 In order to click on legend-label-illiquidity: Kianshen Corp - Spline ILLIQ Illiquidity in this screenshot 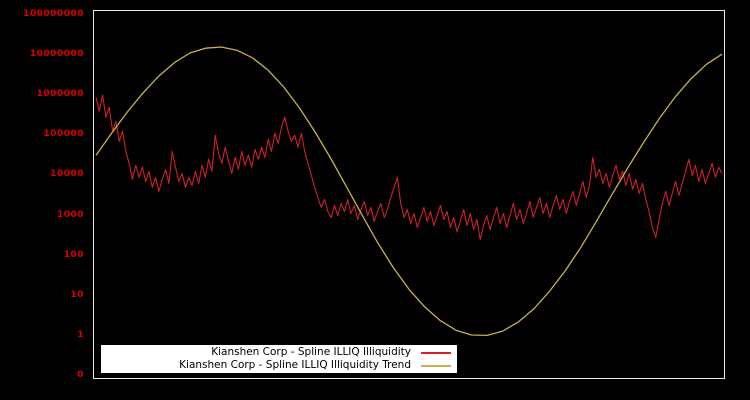, I will do `click(311, 352)`.